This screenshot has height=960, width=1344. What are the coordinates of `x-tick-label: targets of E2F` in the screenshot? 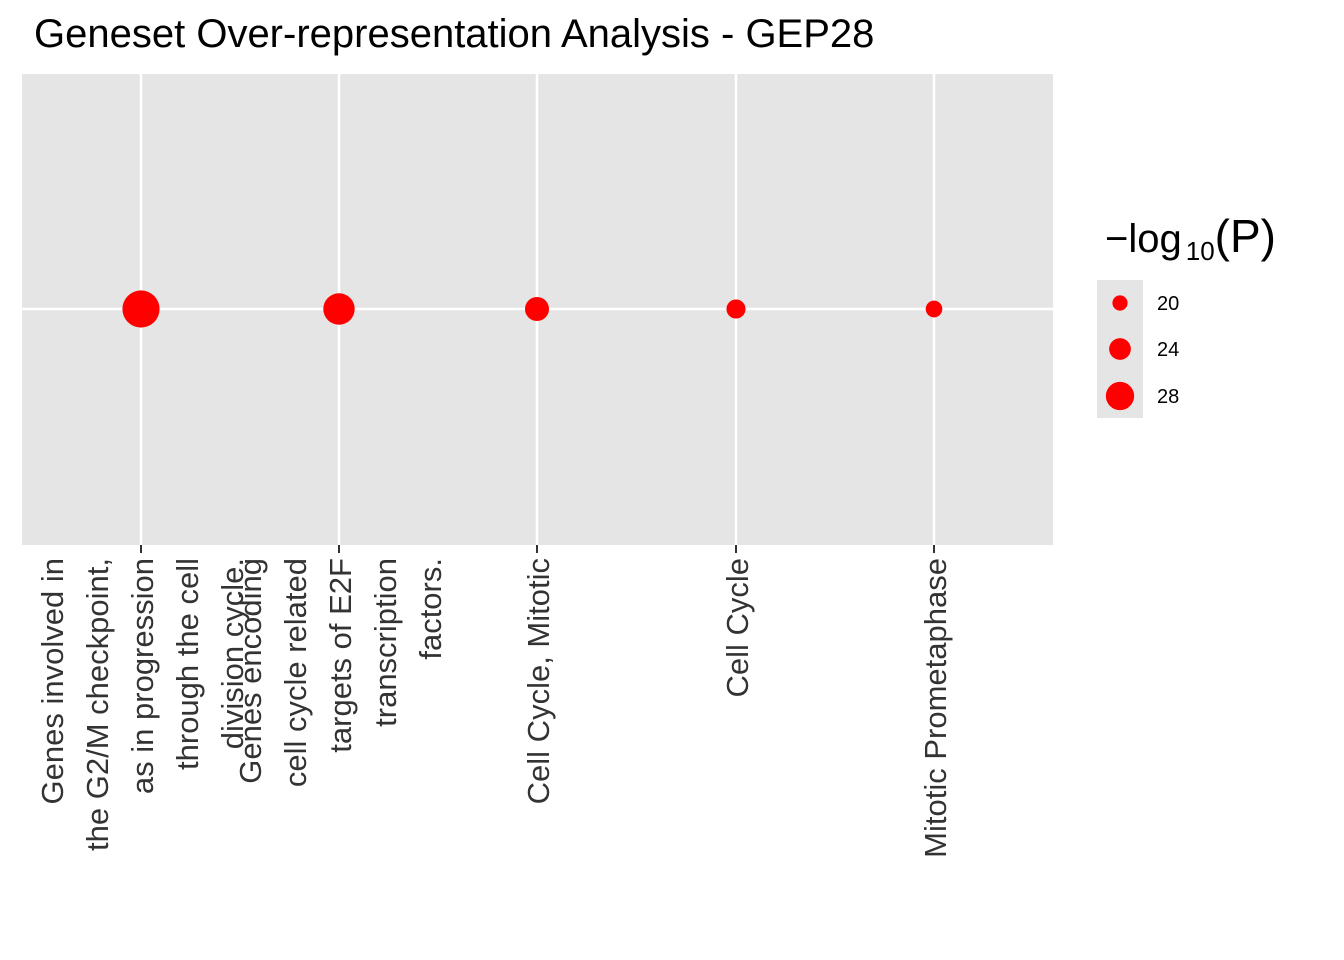 It's located at (340, 655).